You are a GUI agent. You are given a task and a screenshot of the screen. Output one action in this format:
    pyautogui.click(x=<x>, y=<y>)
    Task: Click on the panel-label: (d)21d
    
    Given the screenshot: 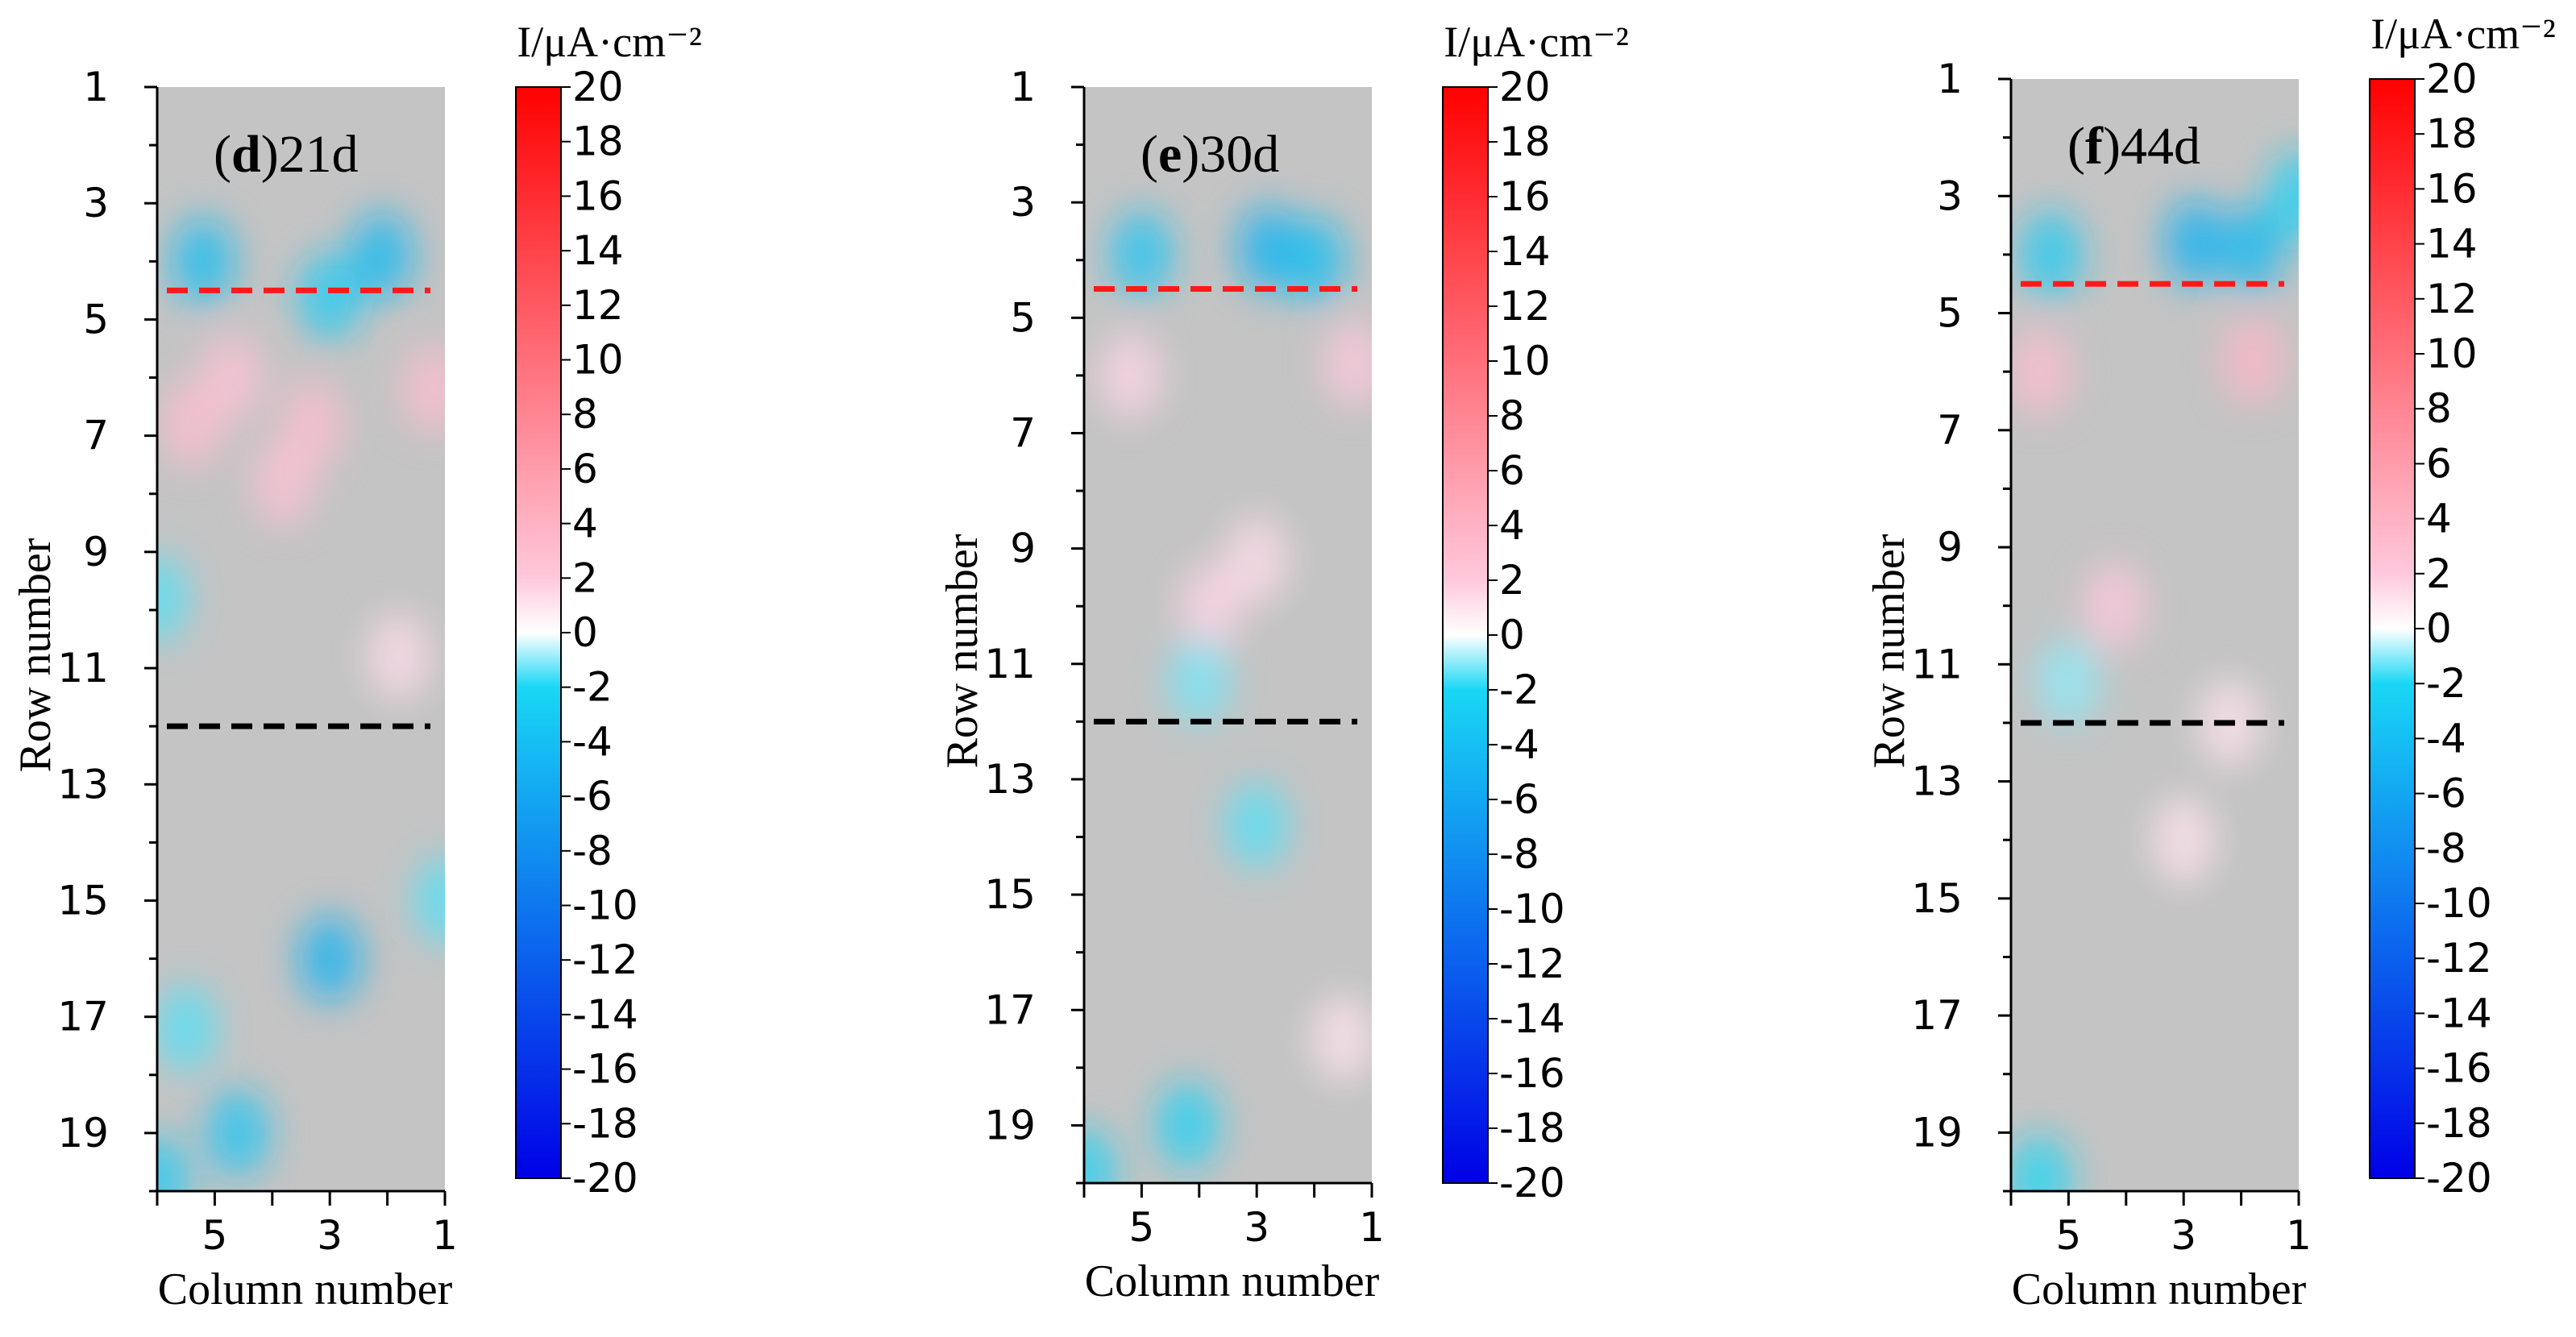 What is the action you would take?
    pyautogui.click(x=286, y=154)
    